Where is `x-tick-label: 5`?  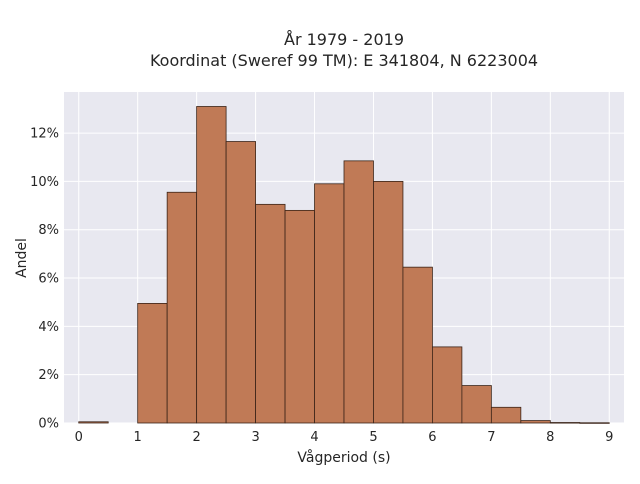
x-tick-label: 5 is located at coordinates (373, 437).